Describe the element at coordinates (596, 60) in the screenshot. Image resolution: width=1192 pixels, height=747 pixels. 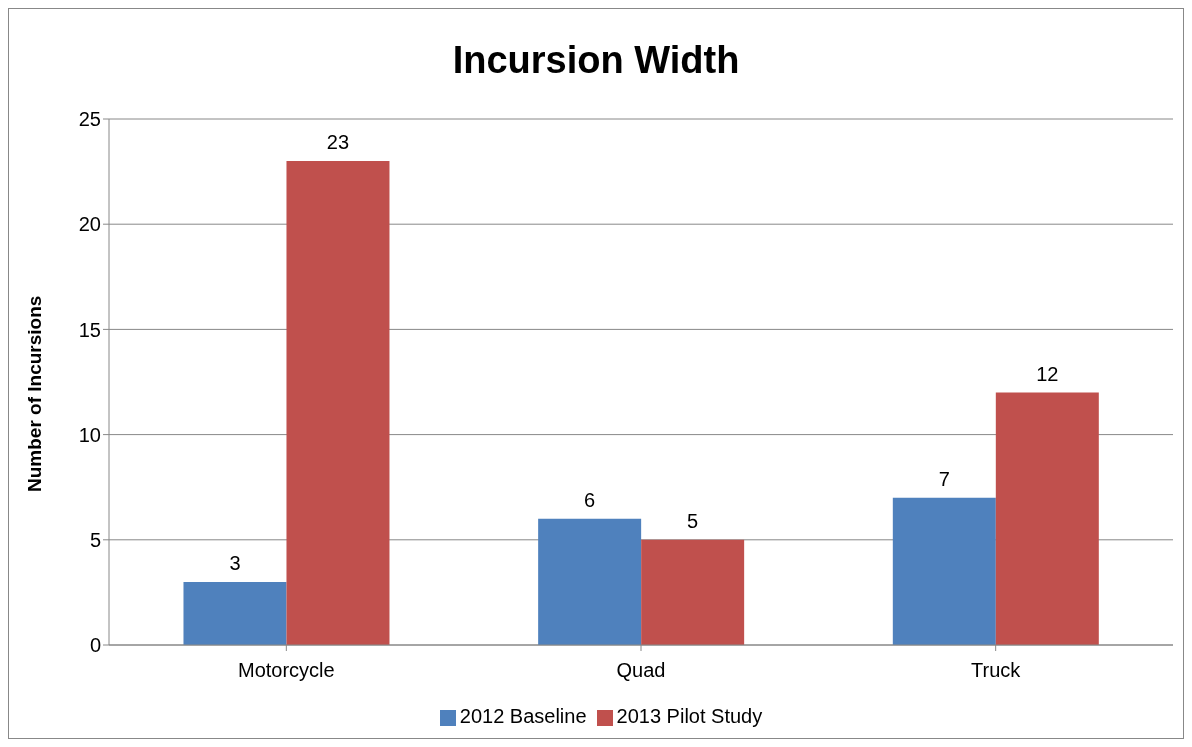
I see `chart-title: Incursion Width` at that location.